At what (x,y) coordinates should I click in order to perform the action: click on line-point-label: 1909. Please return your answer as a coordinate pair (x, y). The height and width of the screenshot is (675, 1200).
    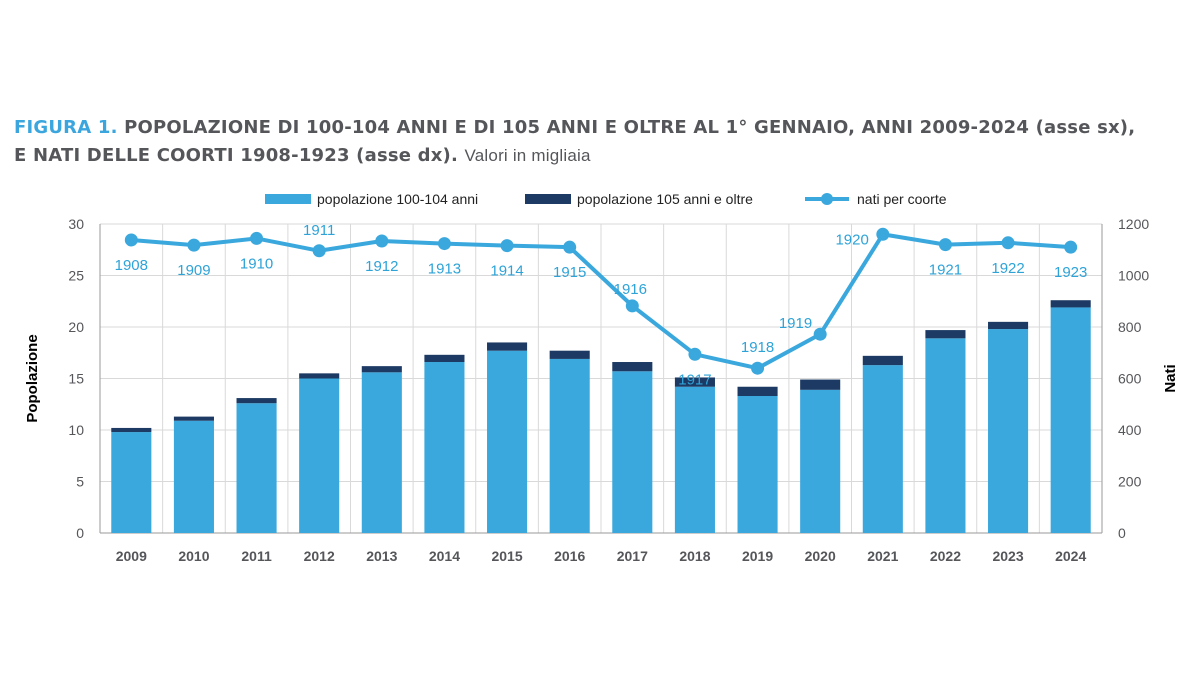
    Looking at the image, I should click on (193, 270).